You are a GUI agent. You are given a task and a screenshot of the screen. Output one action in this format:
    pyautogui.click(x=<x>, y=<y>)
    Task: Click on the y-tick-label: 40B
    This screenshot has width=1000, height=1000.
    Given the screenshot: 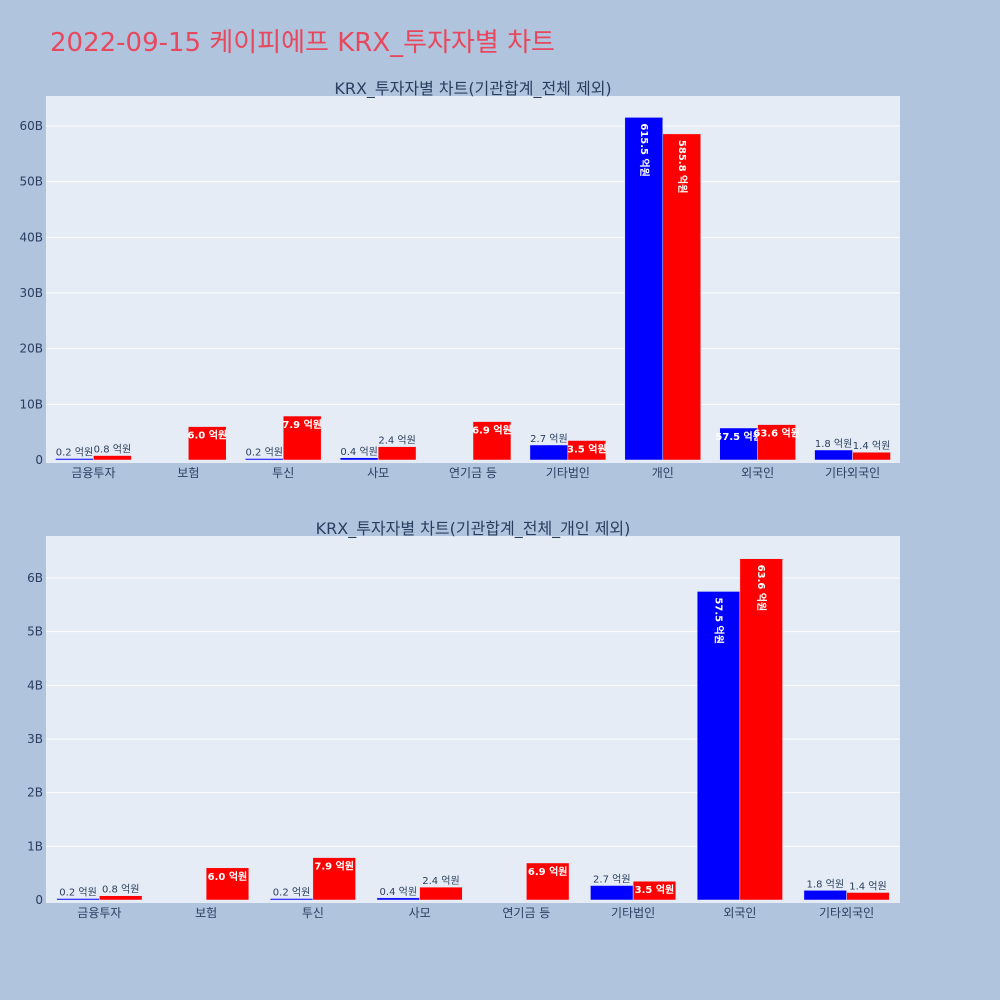 What is the action you would take?
    pyautogui.click(x=31, y=237)
    